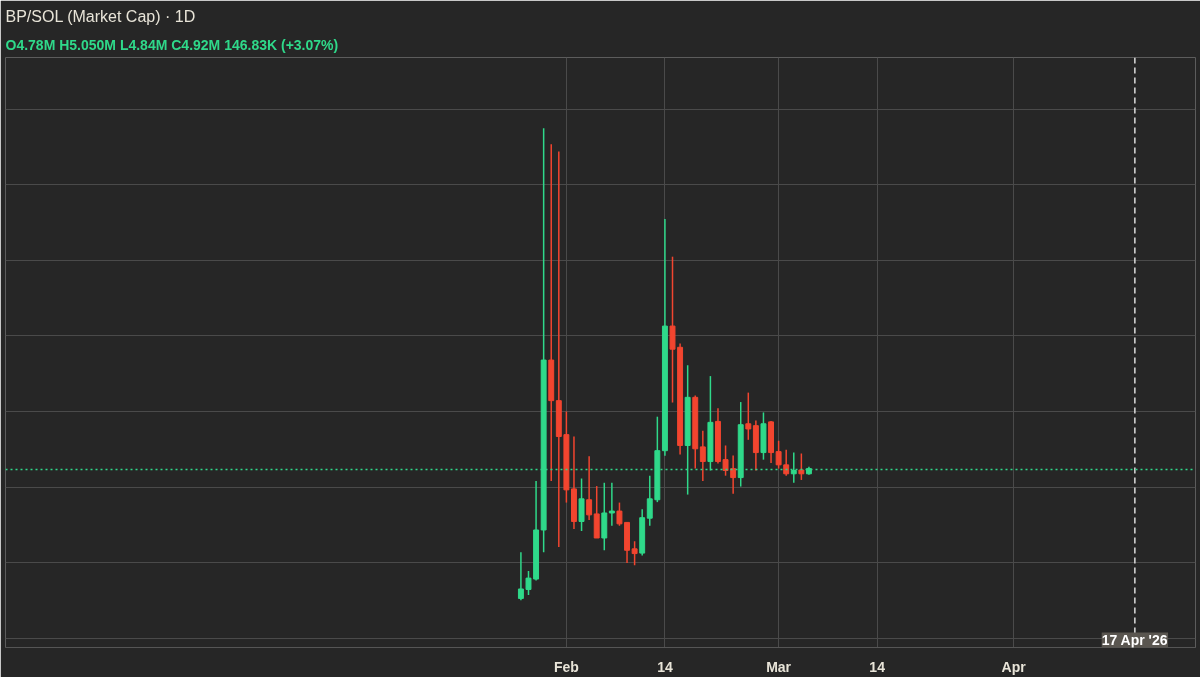 Image resolution: width=1200 pixels, height=677 pixels. I want to click on chart-title: BP/SOL (Market Cap) · 1D, so click(100, 16).